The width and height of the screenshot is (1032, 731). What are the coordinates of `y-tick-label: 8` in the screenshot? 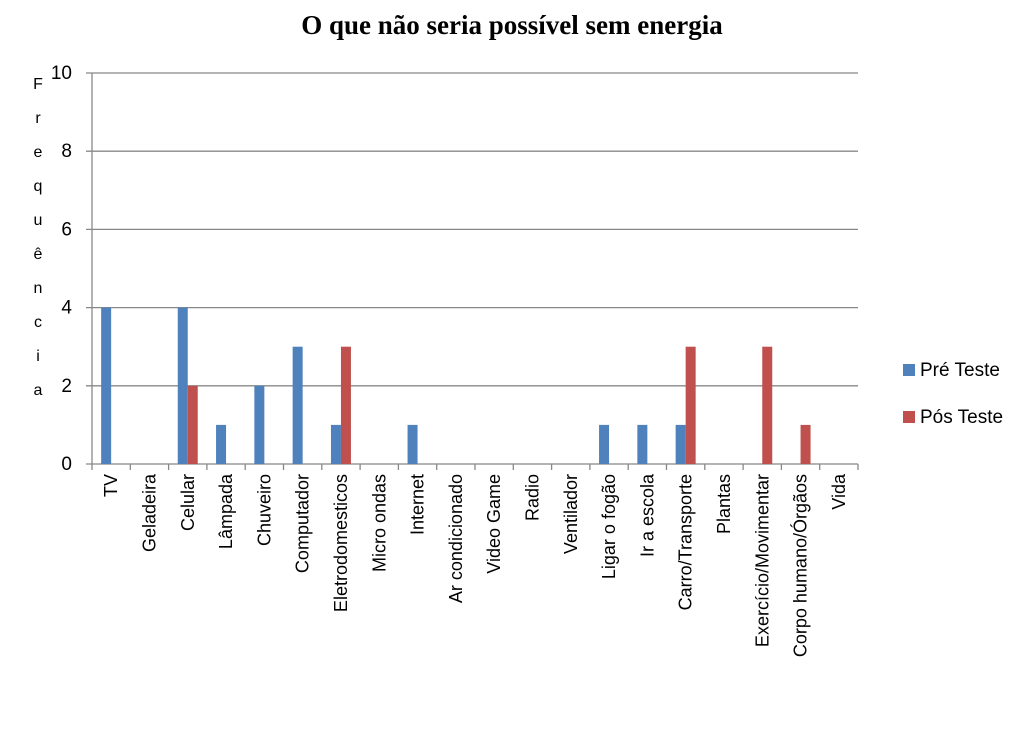 It's located at (66, 151).